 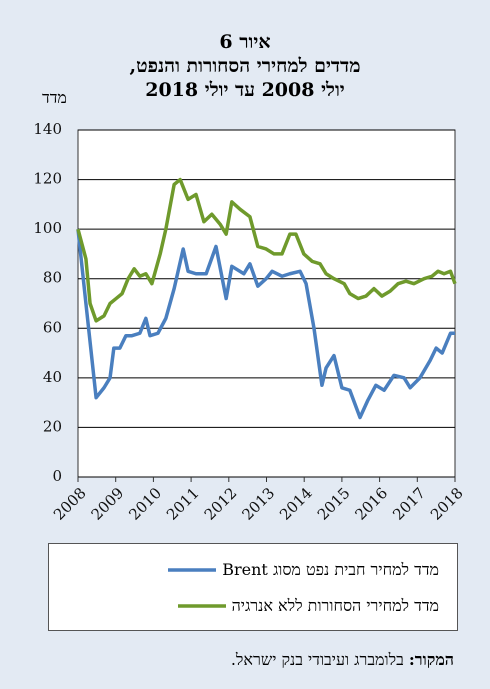 I want to click on legend-item: מדד למחיר חבית נפט מסוג Brent, so click(x=254, y=570).